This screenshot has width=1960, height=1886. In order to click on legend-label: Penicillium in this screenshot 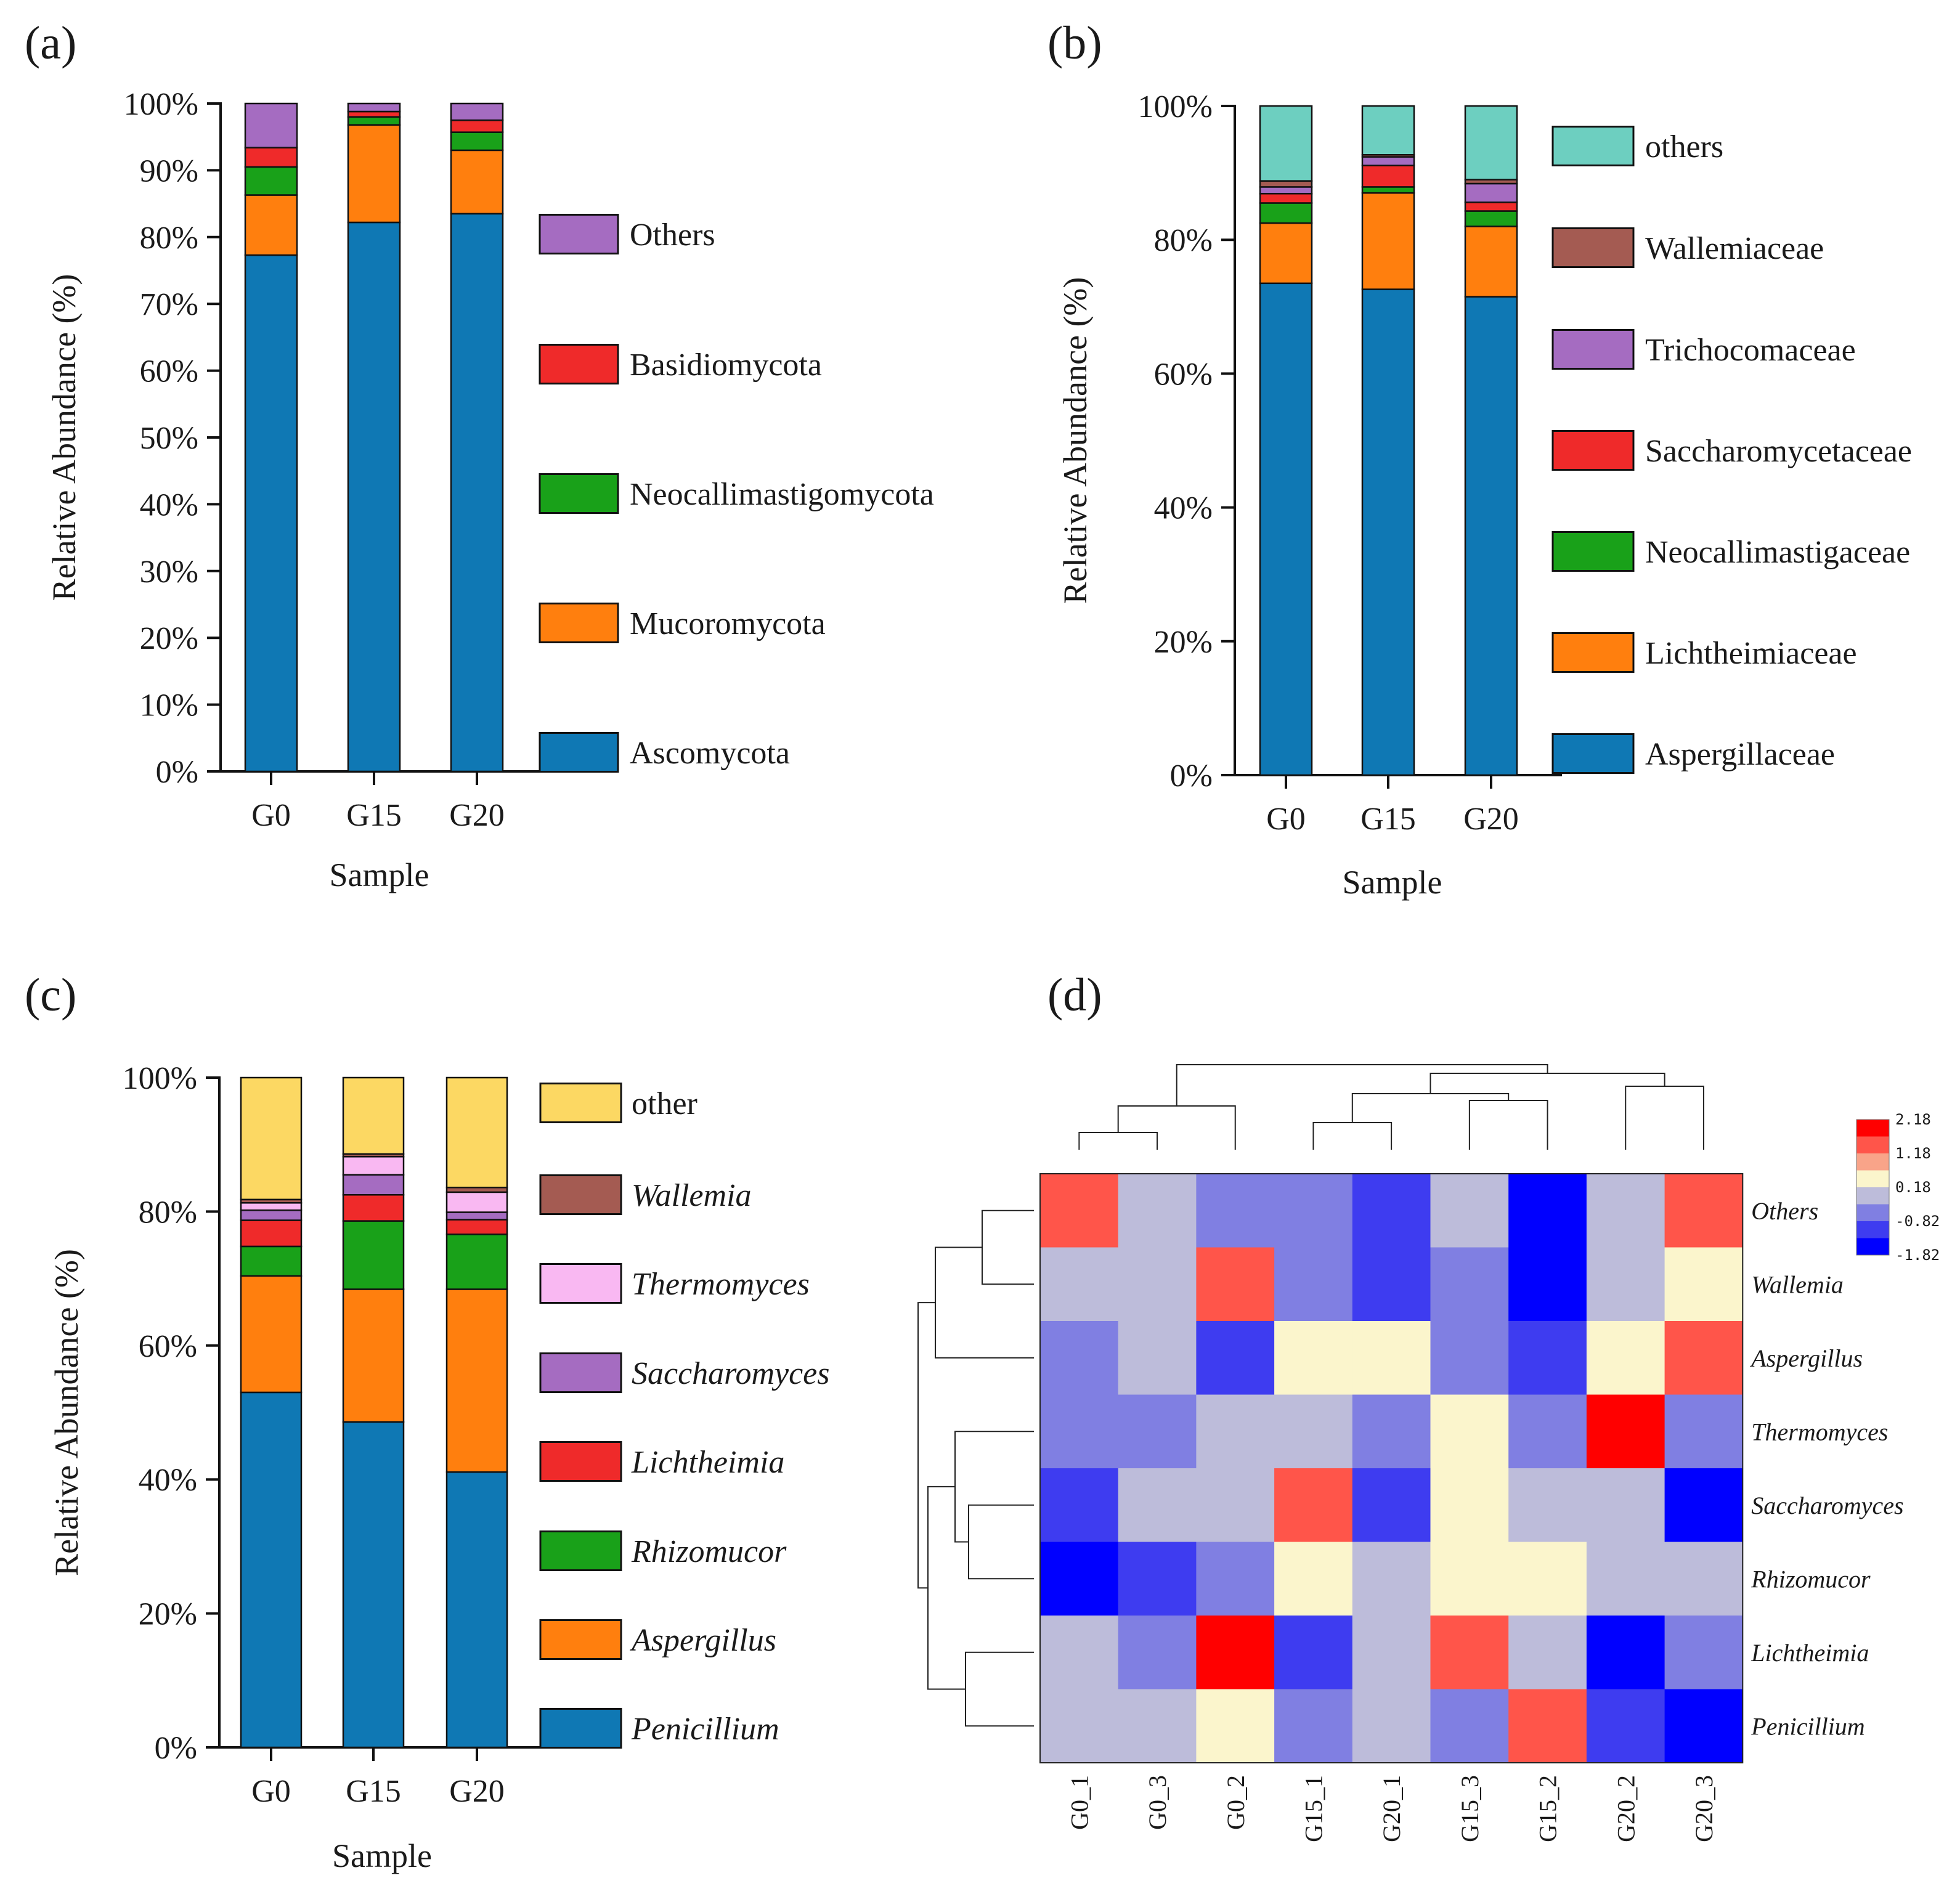, I will do `click(705, 1729)`.